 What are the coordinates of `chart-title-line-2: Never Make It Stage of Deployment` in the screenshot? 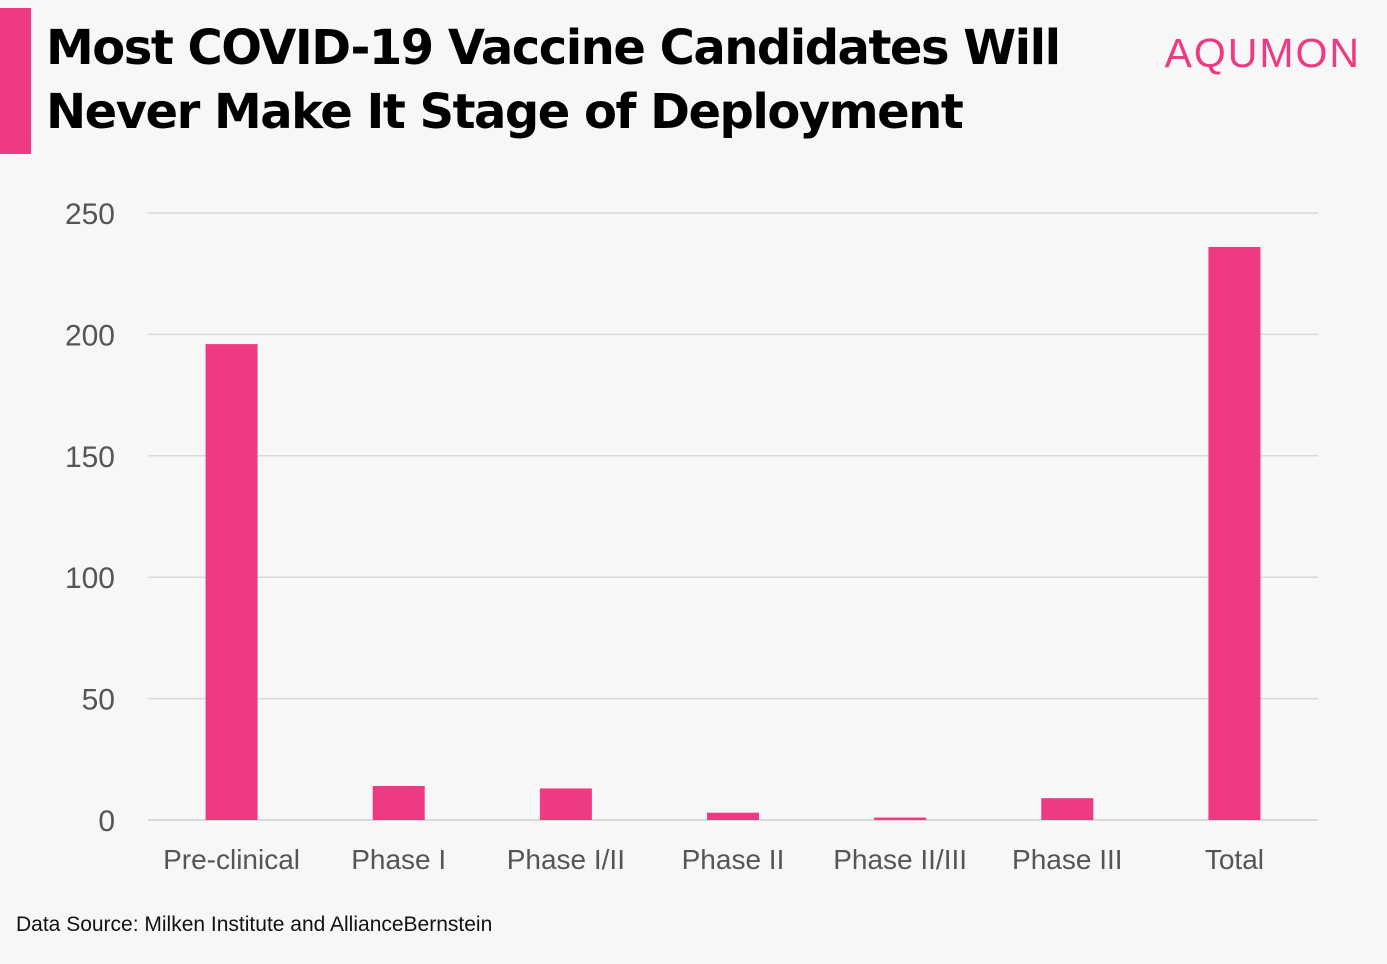 It's located at (505, 112).